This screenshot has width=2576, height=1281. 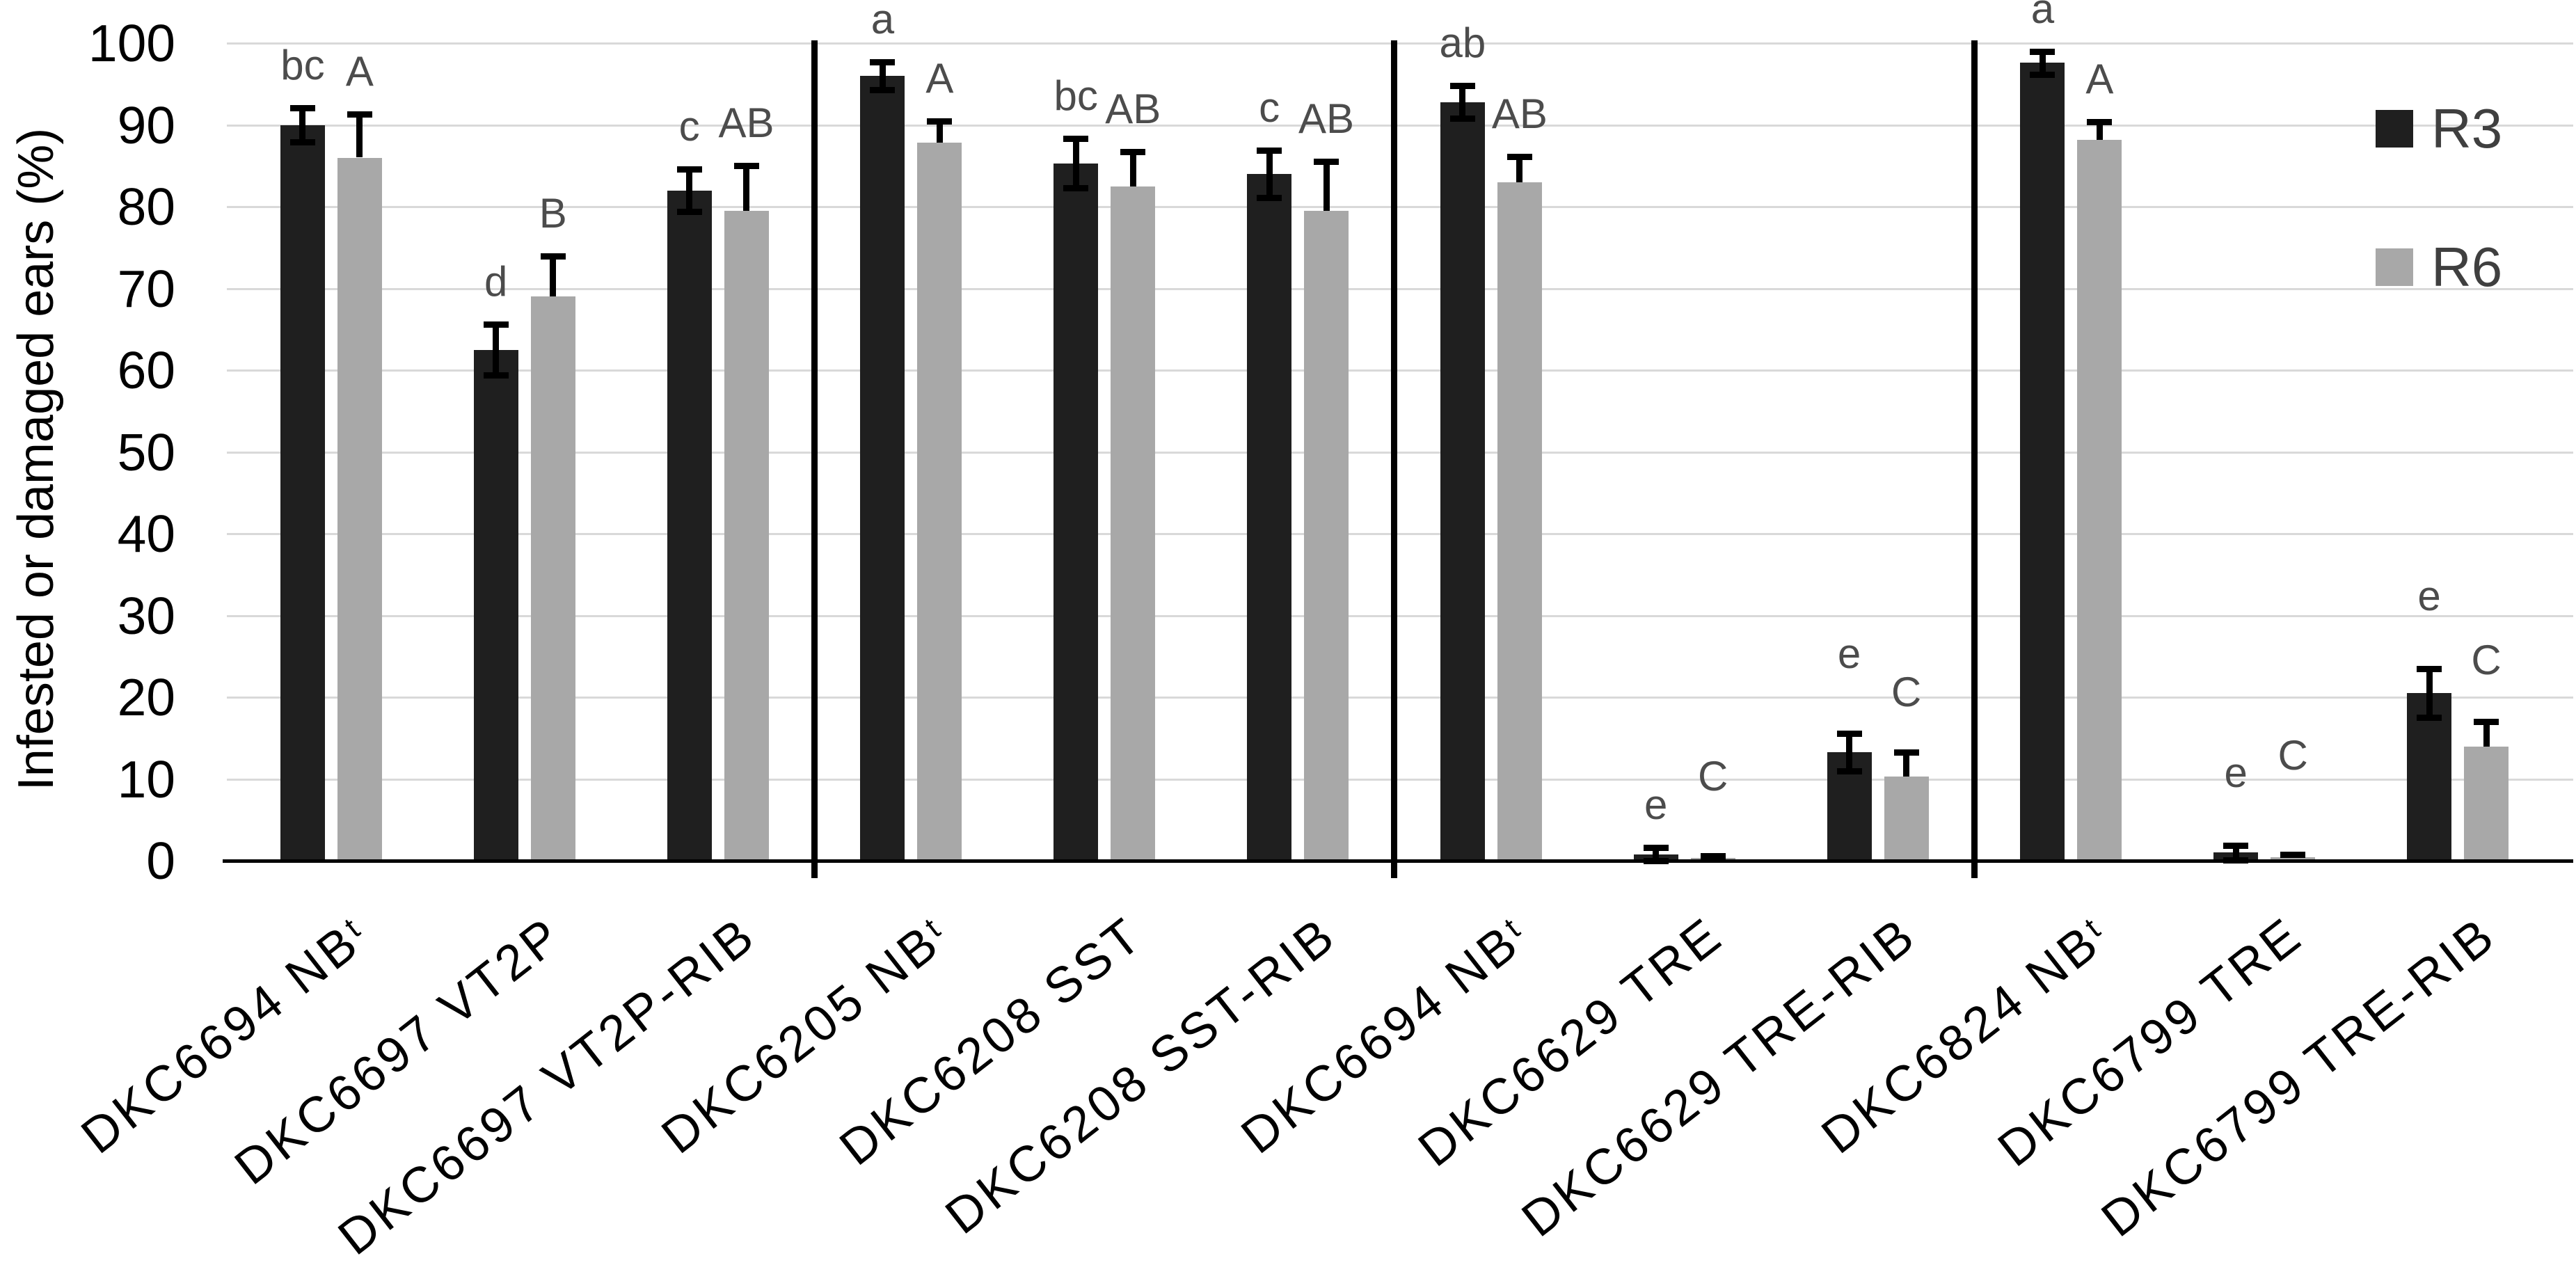 What do you see at coordinates (1269, 107) in the screenshot?
I see `sig-letter-r3-6: c` at bounding box center [1269, 107].